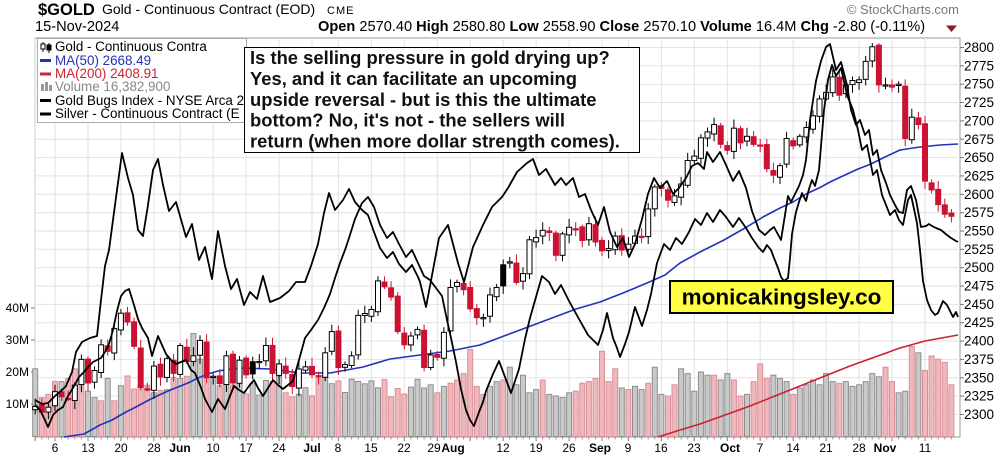 Image resolution: width=1004 pixels, height=463 pixels. What do you see at coordinates (628, 448) in the screenshot?
I see `svg-text: 9` at bounding box center [628, 448].